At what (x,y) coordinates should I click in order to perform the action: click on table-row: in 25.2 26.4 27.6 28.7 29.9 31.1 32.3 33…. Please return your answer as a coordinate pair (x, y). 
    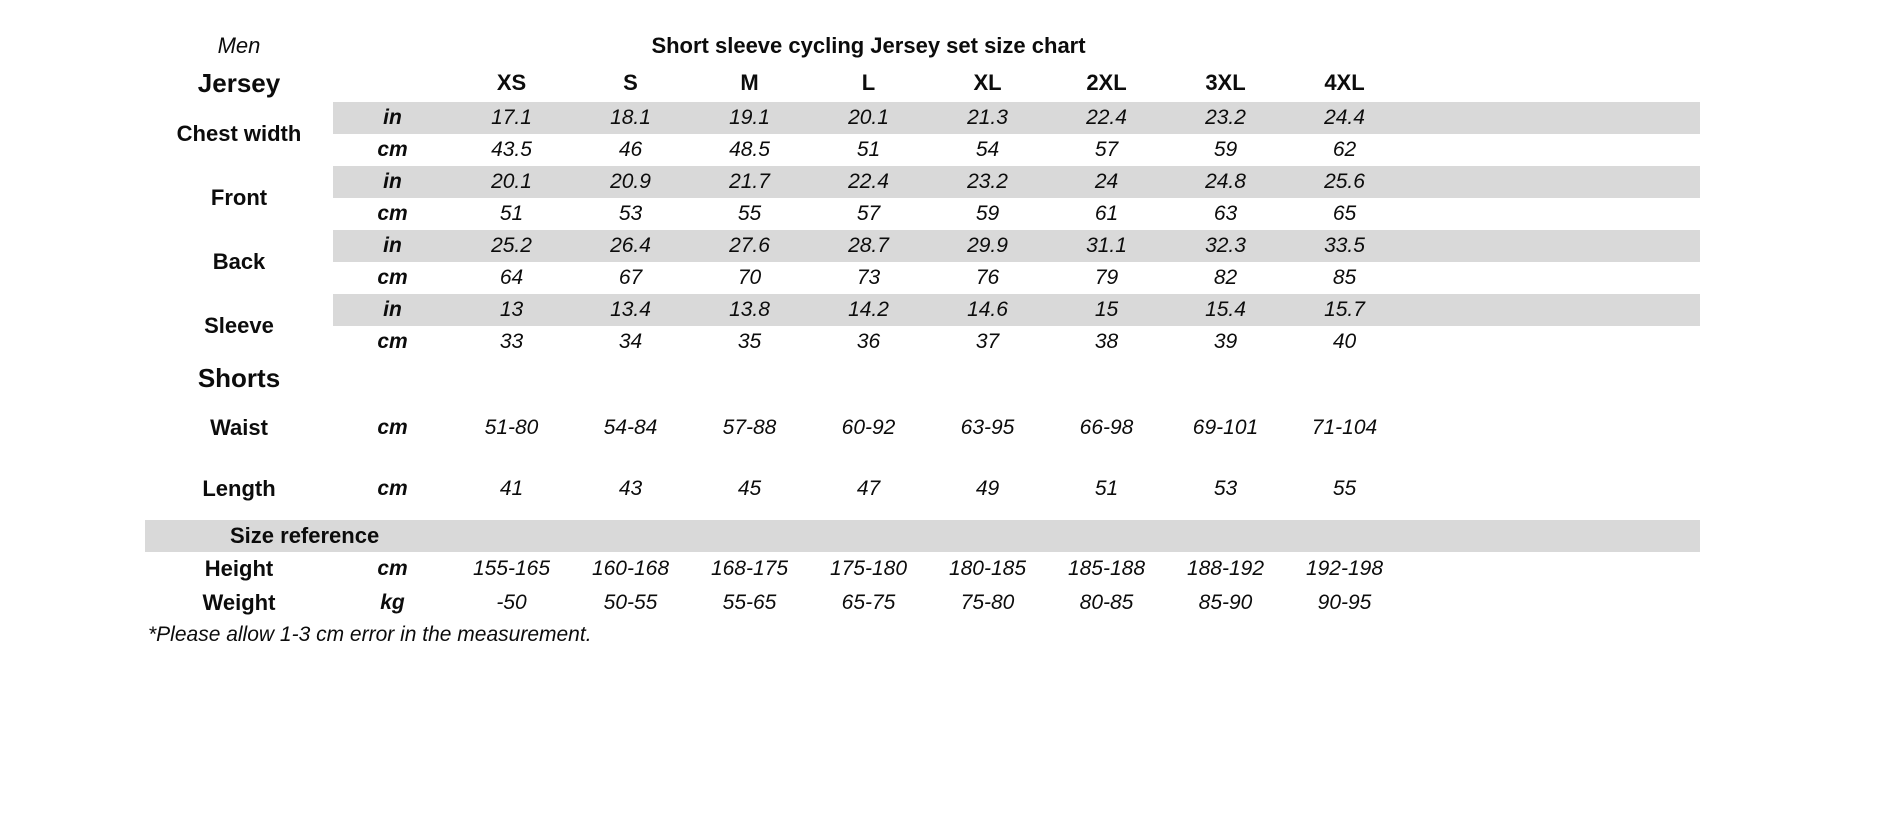
    Looking at the image, I should click on (1016, 246).